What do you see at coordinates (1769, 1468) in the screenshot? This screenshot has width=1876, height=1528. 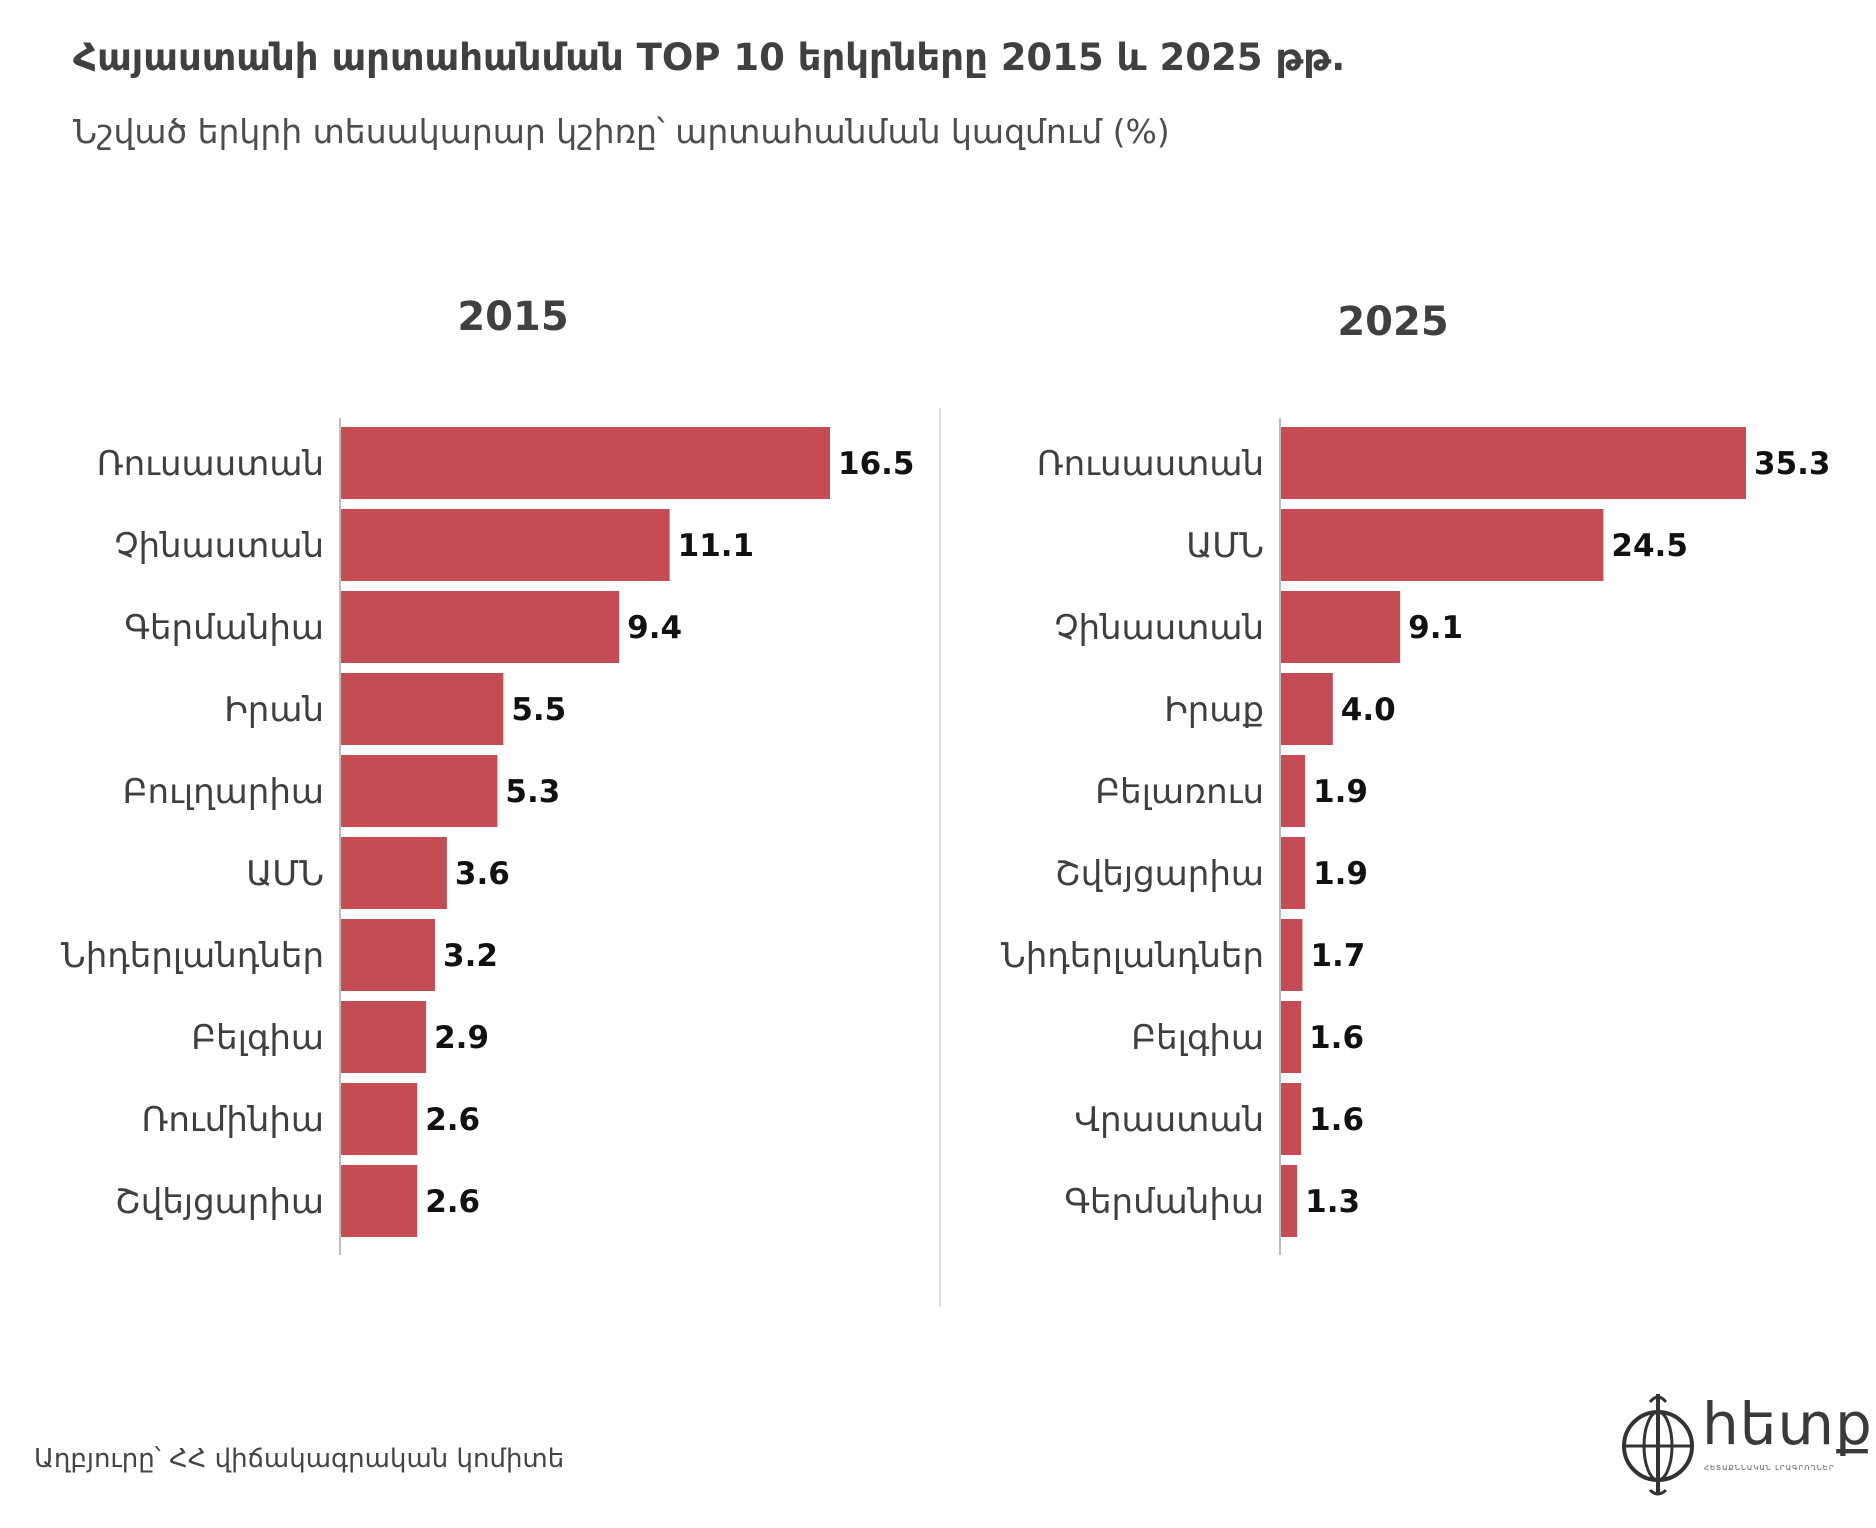 I see `logo-tagline: ՀԵՏԱՔՆՆԱԿԱՆ ԼՐԱԳՐՈՂՆԵՐ` at bounding box center [1769, 1468].